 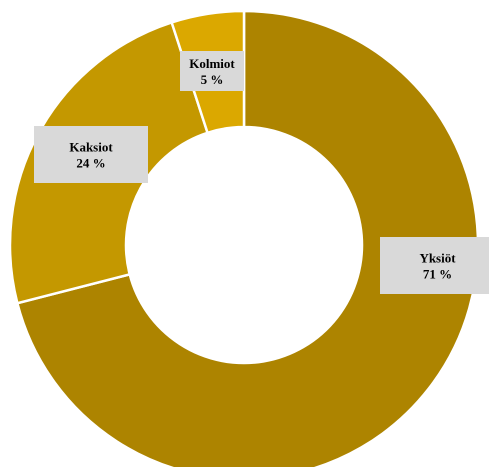 I want to click on data-label-box-yksi-t, so click(x=434, y=265).